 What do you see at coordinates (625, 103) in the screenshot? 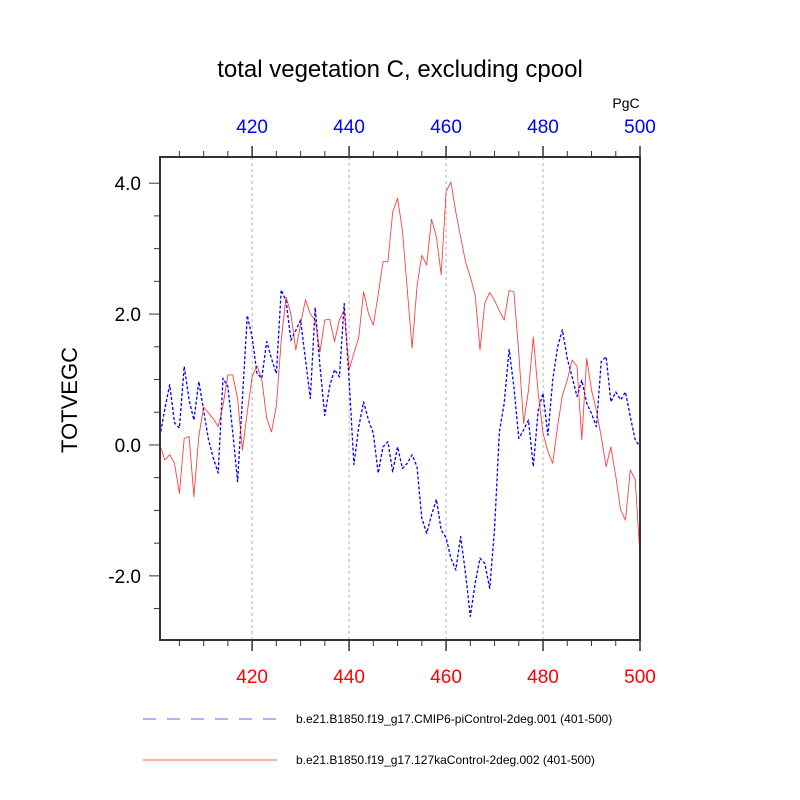
I see `units-label: PgC` at bounding box center [625, 103].